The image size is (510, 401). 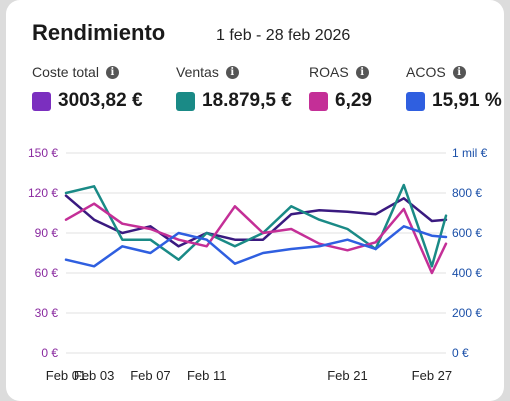 What do you see at coordinates (467, 100) in the screenshot?
I see `metric-value: 15,91 %` at bounding box center [467, 100].